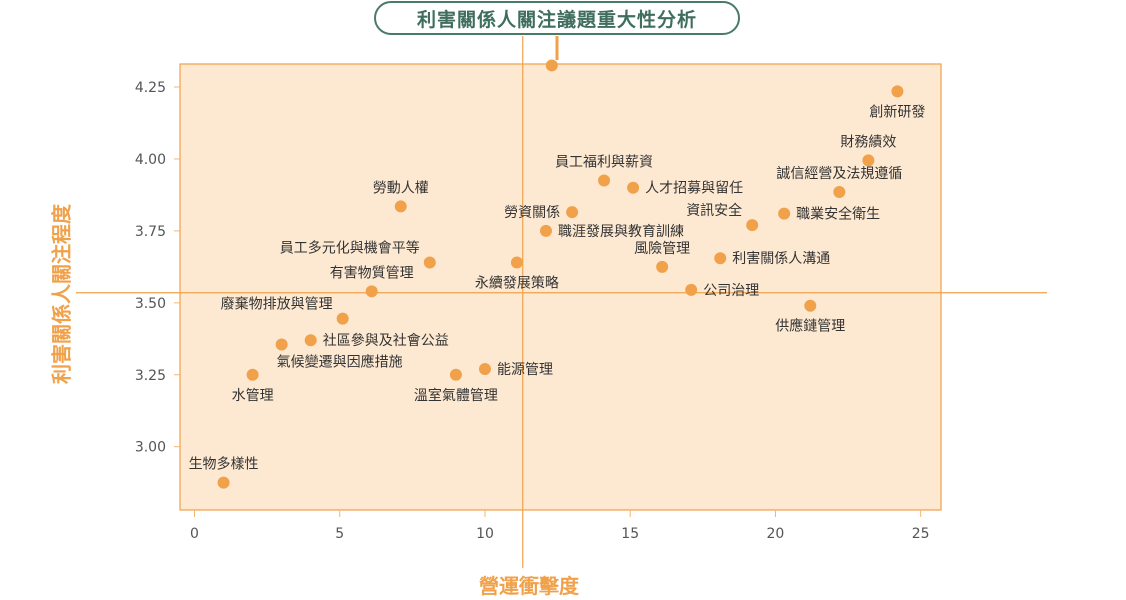 This screenshot has width=1126, height=600. What do you see at coordinates (839, 173) in the screenshot?
I see `data-label: 誠信經營及法規遵循` at bounding box center [839, 173].